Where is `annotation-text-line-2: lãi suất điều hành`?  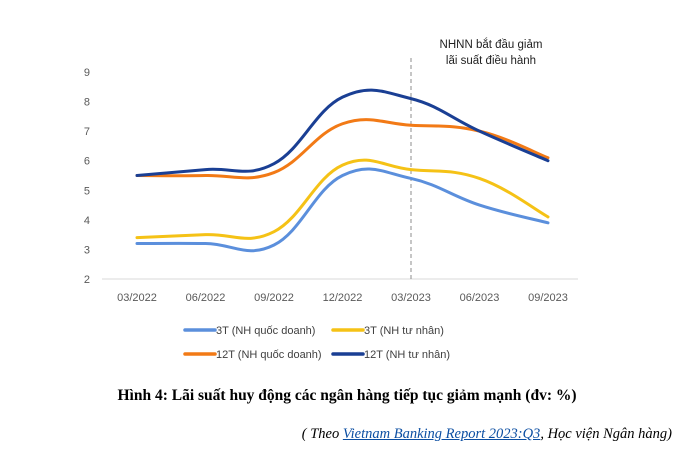 annotation-text-line-2: lãi suất điều hành is located at coordinates (491, 61).